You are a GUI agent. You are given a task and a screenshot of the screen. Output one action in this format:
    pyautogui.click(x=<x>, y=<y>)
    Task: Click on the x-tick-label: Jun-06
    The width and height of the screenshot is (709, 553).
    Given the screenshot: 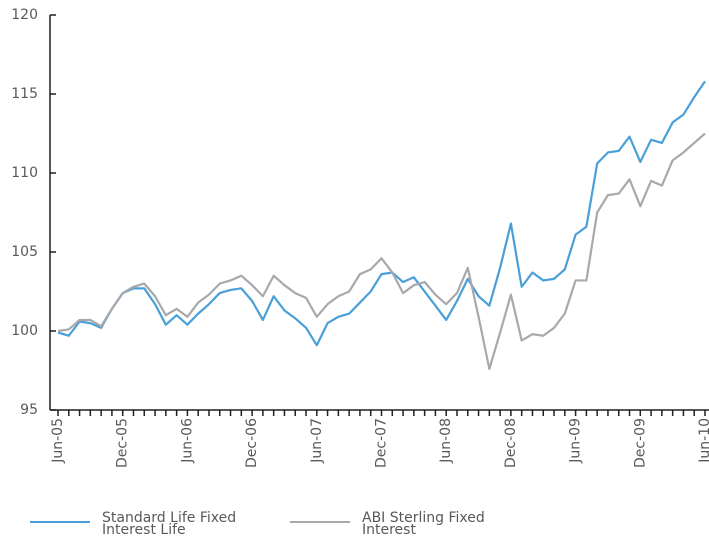 What is the action you would take?
    pyautogui.click(x=187, y=441)
    